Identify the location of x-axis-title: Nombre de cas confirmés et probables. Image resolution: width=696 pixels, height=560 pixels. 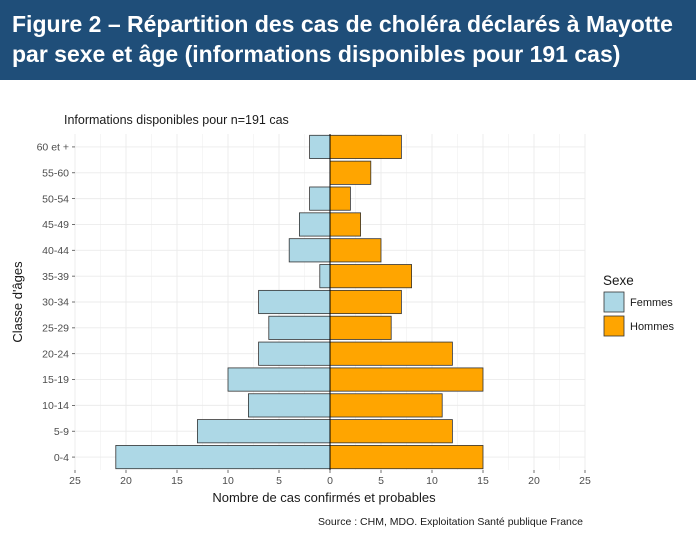
(324, 497).